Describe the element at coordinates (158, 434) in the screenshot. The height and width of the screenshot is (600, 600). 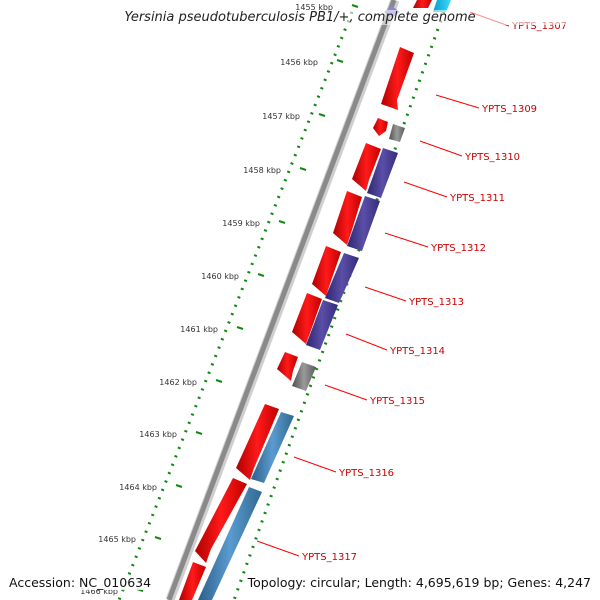
I see `kbp-label: 1463 kbp` at that location.